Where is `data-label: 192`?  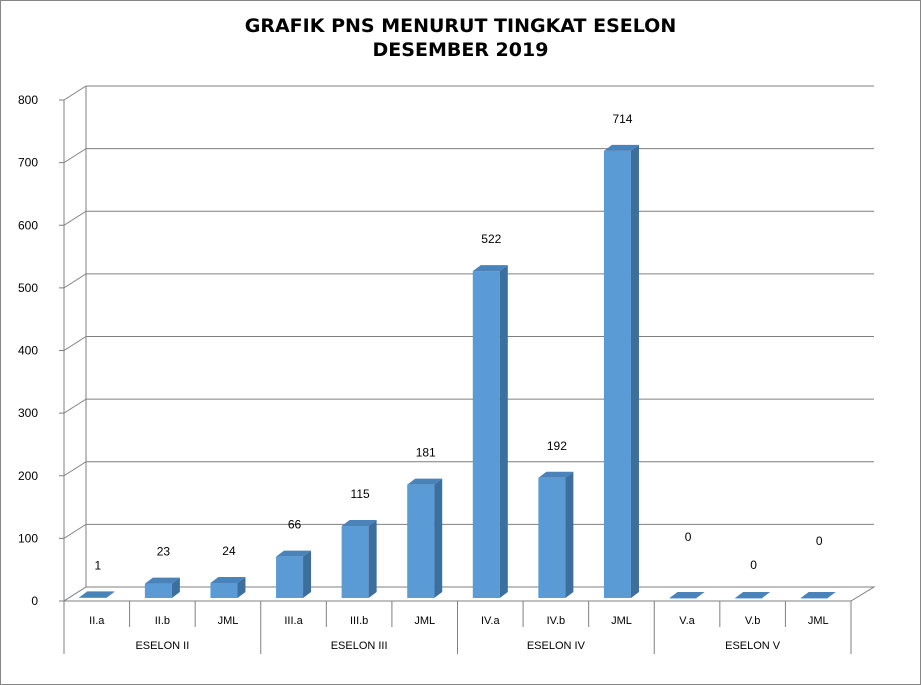
data-label: 192 is located at coordinates (557, 446).